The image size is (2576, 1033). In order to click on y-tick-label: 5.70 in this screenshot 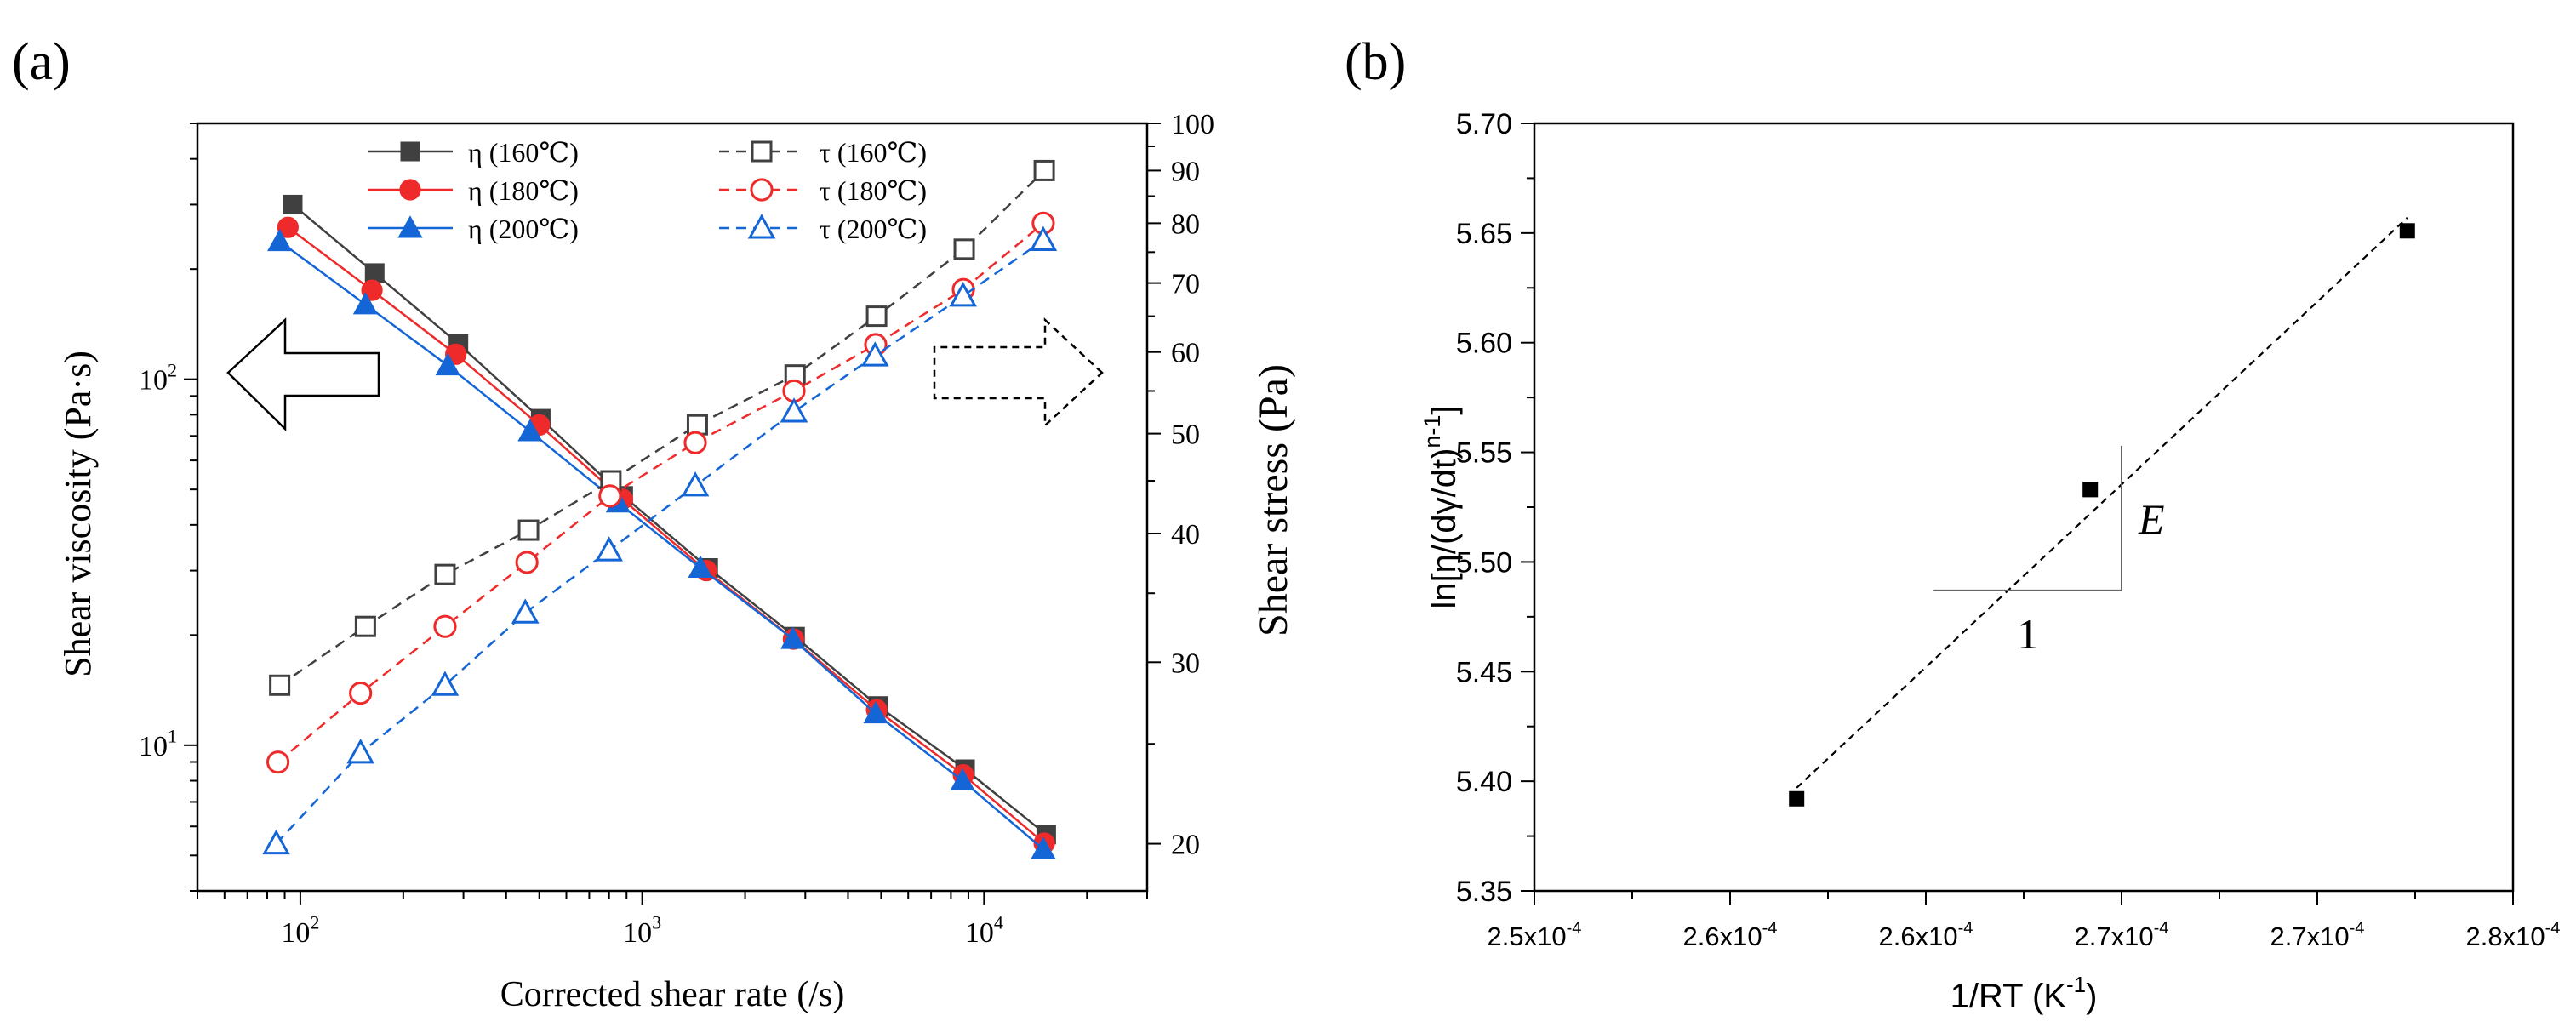, I will do `click(1484, 124)`.